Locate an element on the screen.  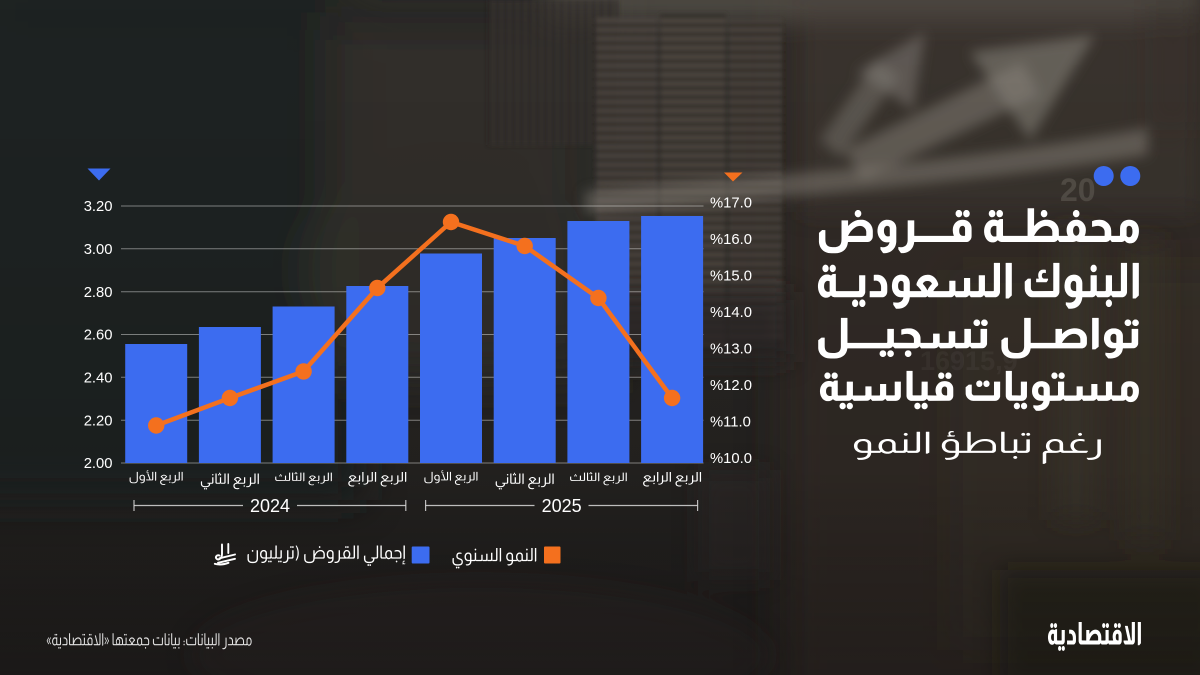
svg-text: %12.0 is located at coordinates (731, 386).